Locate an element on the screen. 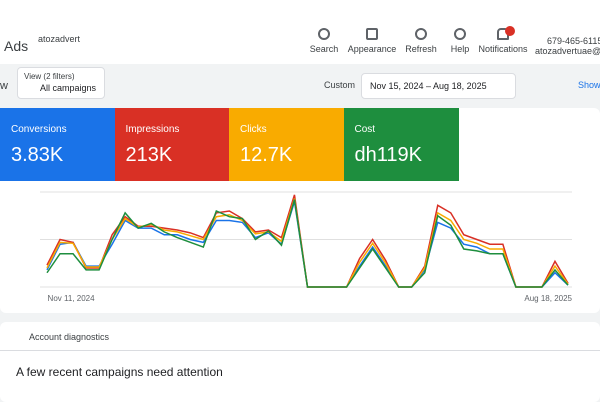 This screenshot has width=600, height=402. show-button: Show is located at coordinates (589, 85).